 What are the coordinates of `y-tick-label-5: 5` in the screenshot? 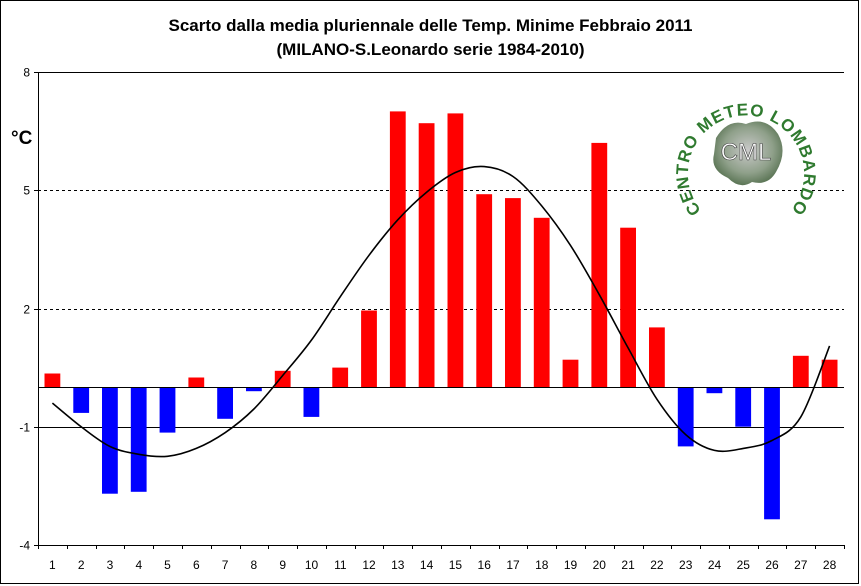 It's located at (26, 191).